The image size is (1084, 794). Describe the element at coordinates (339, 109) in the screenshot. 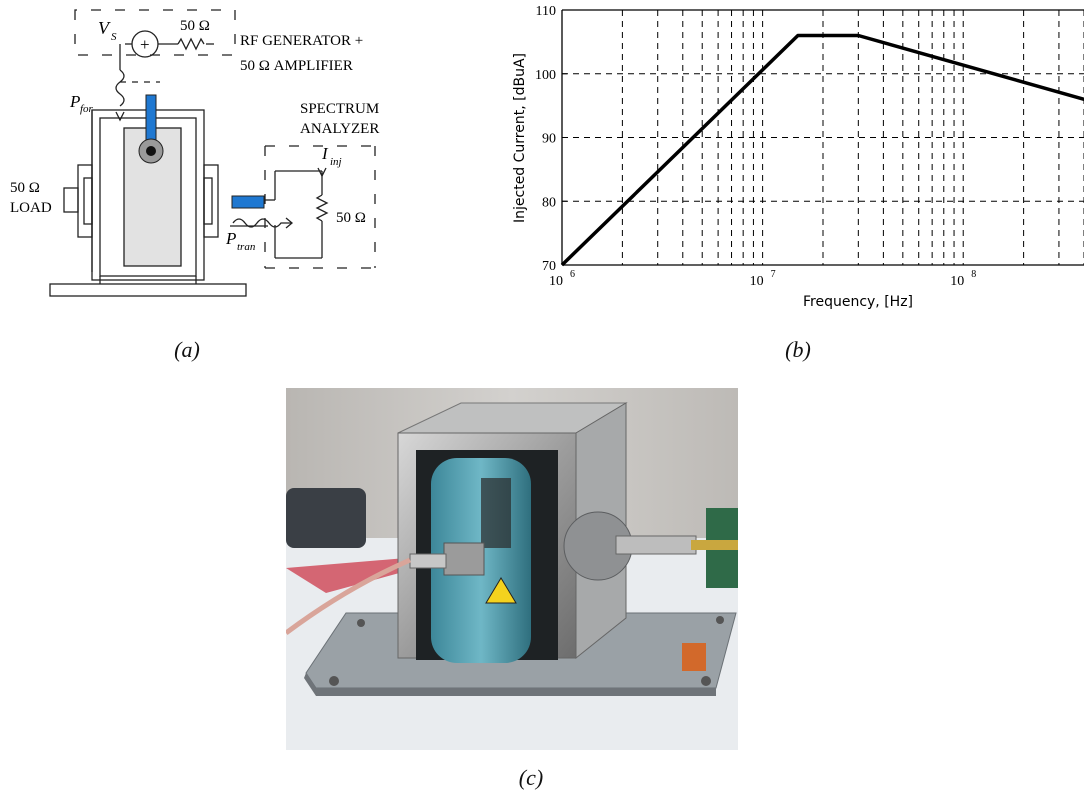

I see `analyzer-label-1: SPECTRUM` at that location.